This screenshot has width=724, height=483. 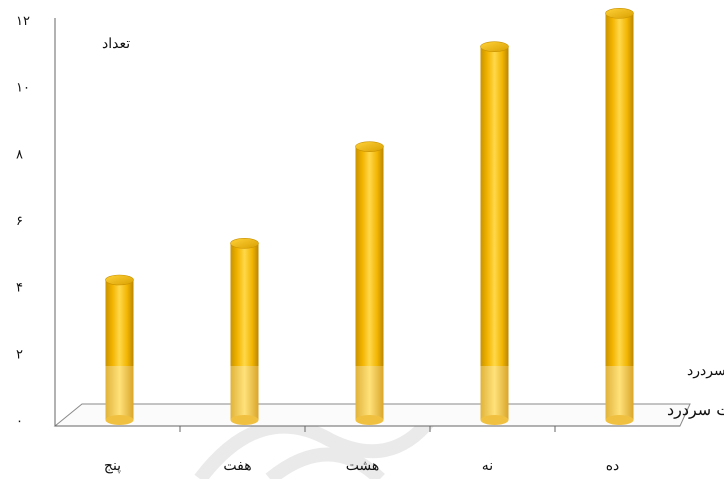 I want to click on x-category-label: هشت, so click(x=363, y=466).